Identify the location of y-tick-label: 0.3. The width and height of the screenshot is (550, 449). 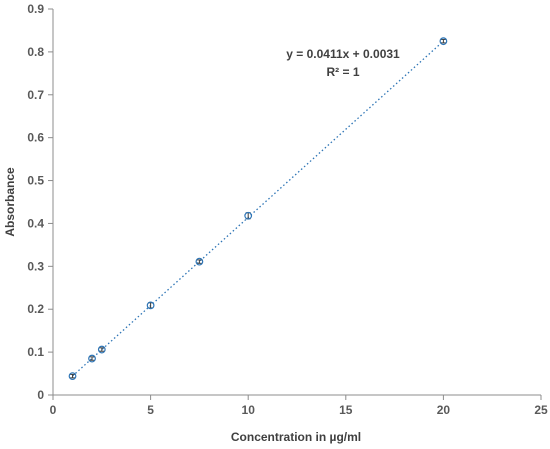
(35, 266).